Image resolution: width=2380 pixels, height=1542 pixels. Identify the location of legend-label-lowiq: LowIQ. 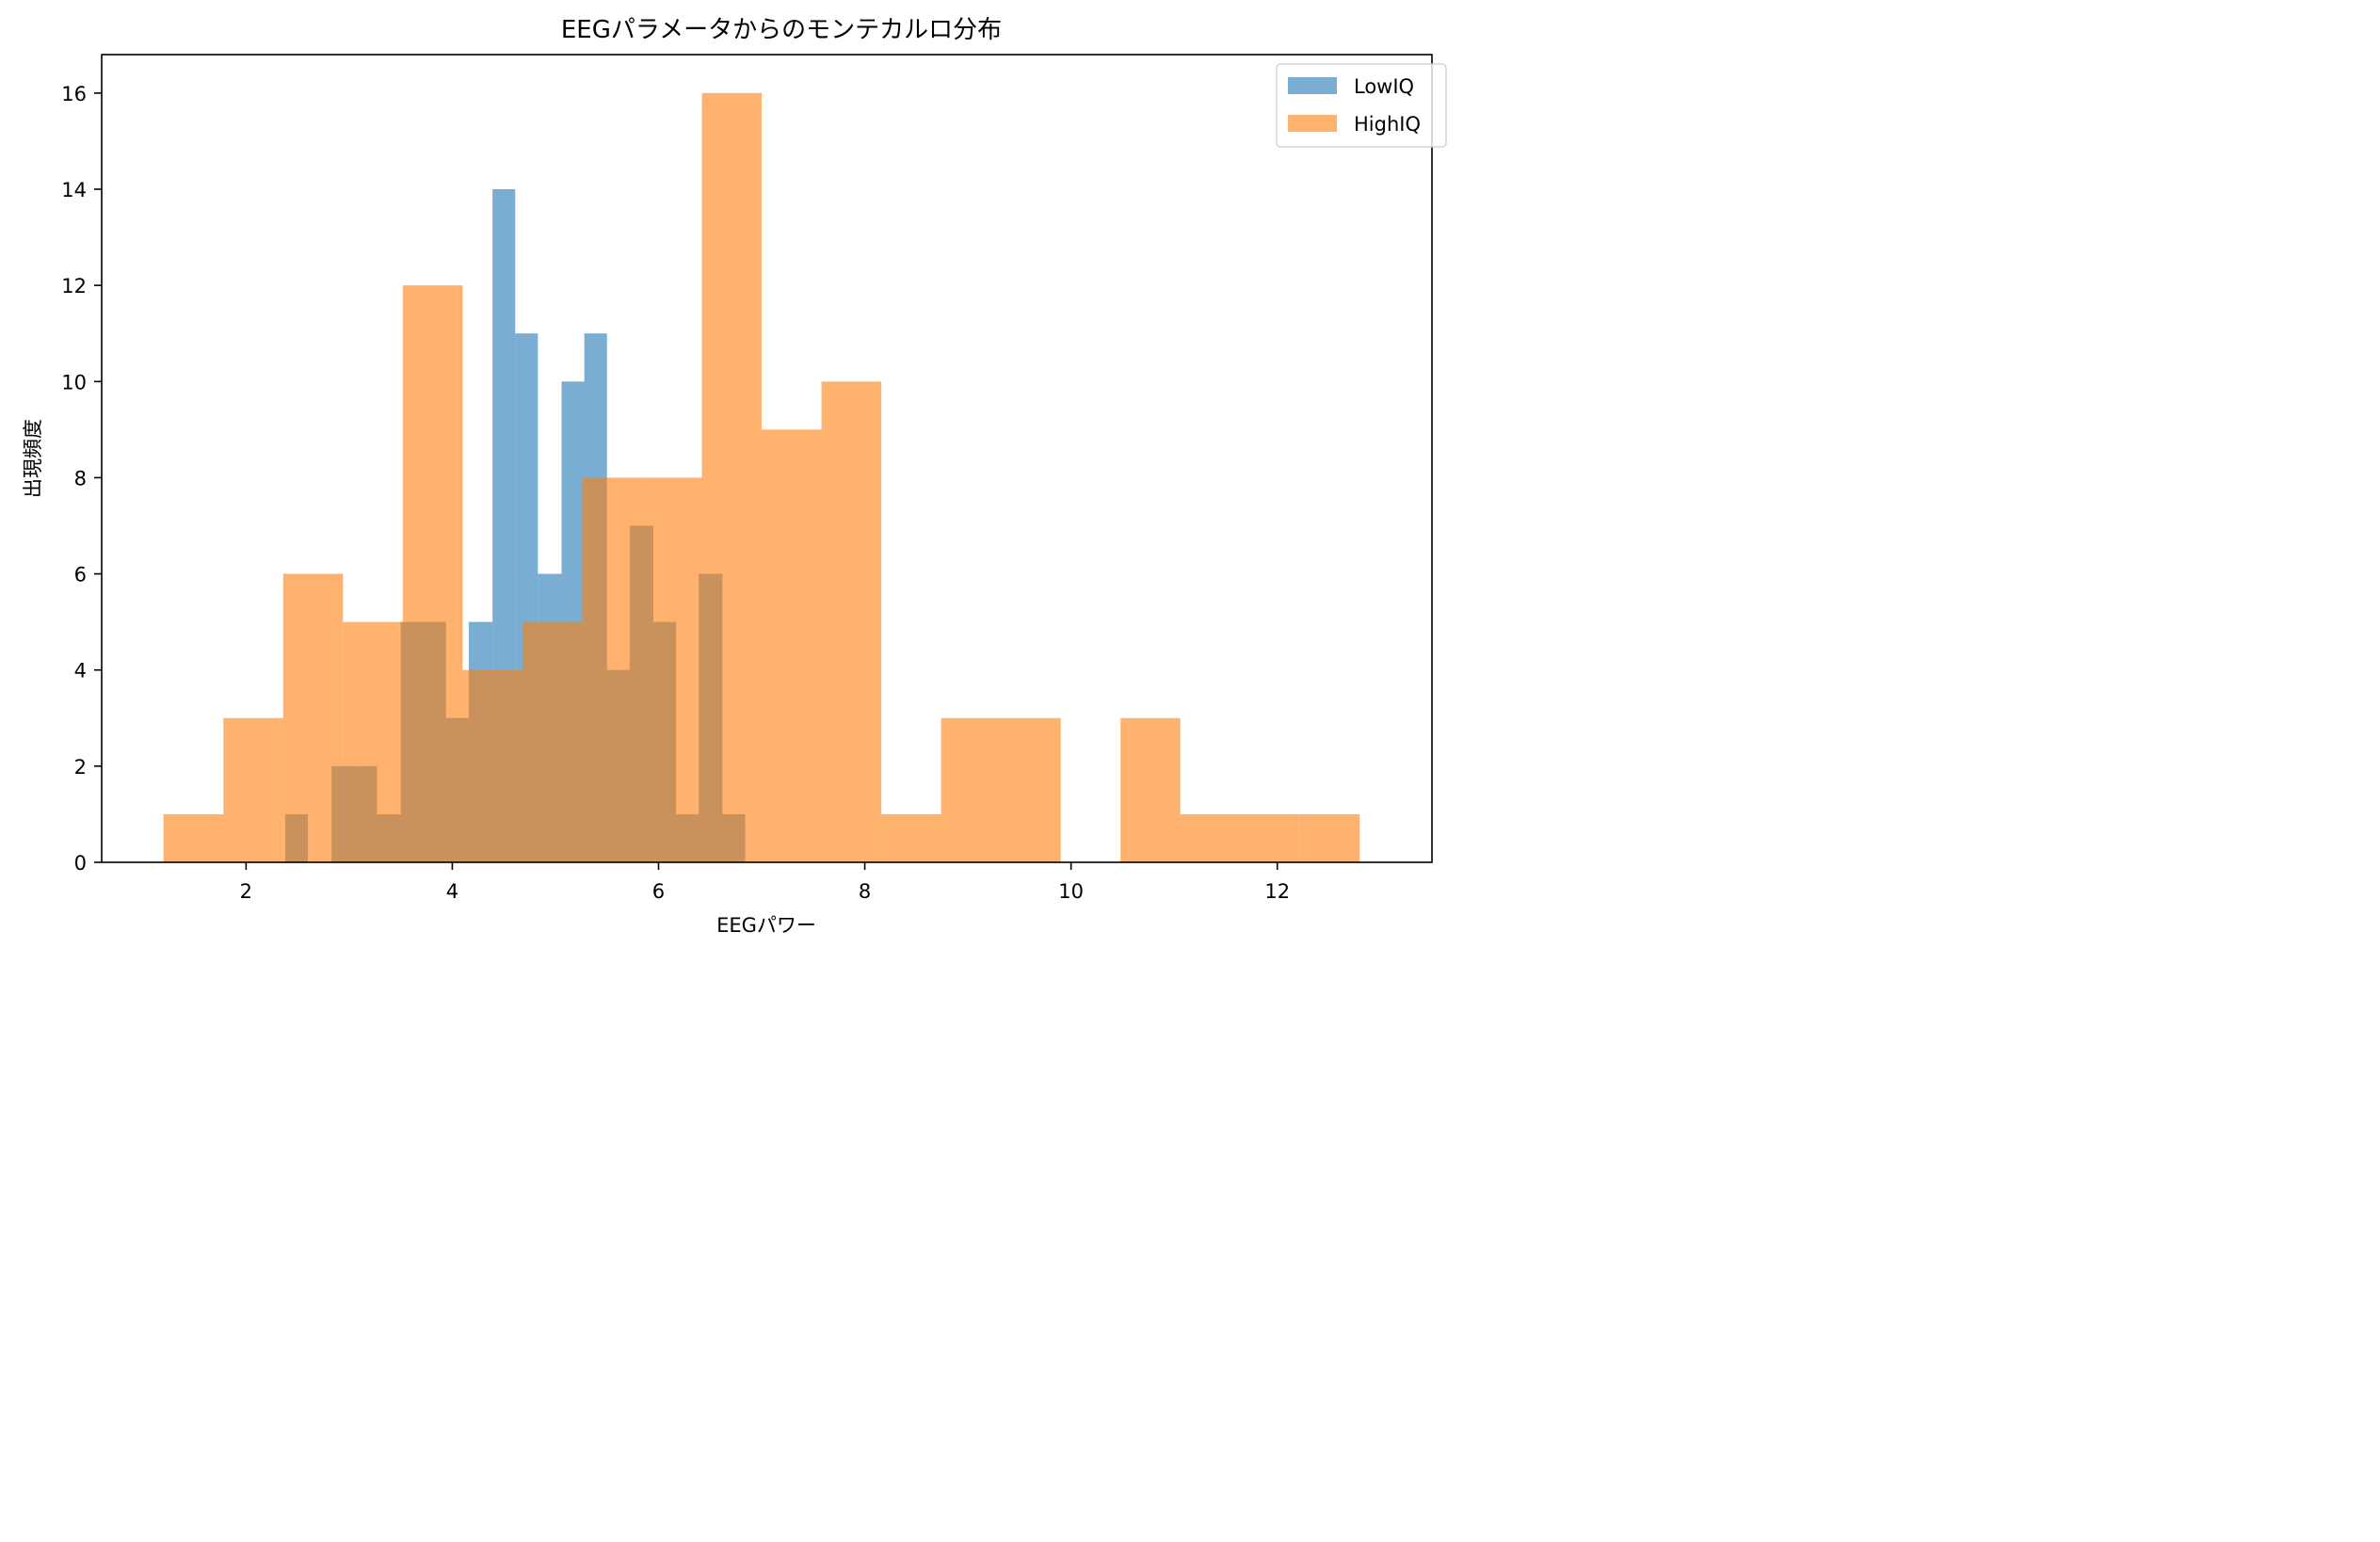
(1384, 86).